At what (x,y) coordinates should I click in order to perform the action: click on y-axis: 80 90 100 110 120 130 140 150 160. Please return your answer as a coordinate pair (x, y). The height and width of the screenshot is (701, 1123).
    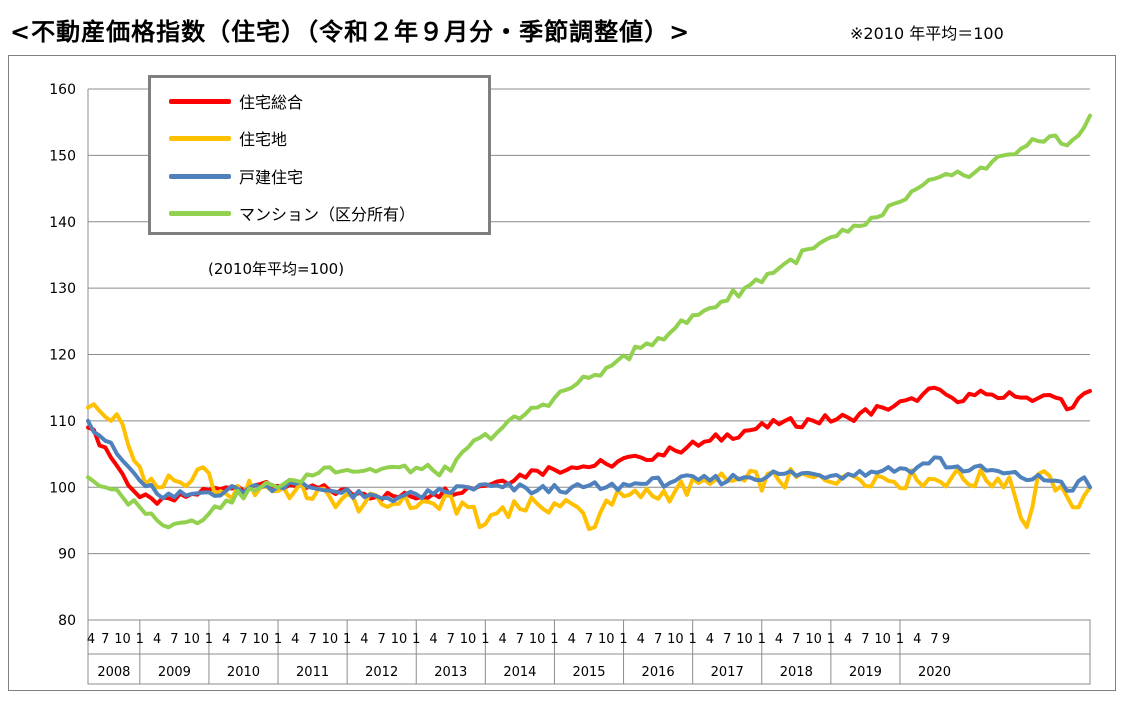
    Looking at the image, I should click on (69, 355).